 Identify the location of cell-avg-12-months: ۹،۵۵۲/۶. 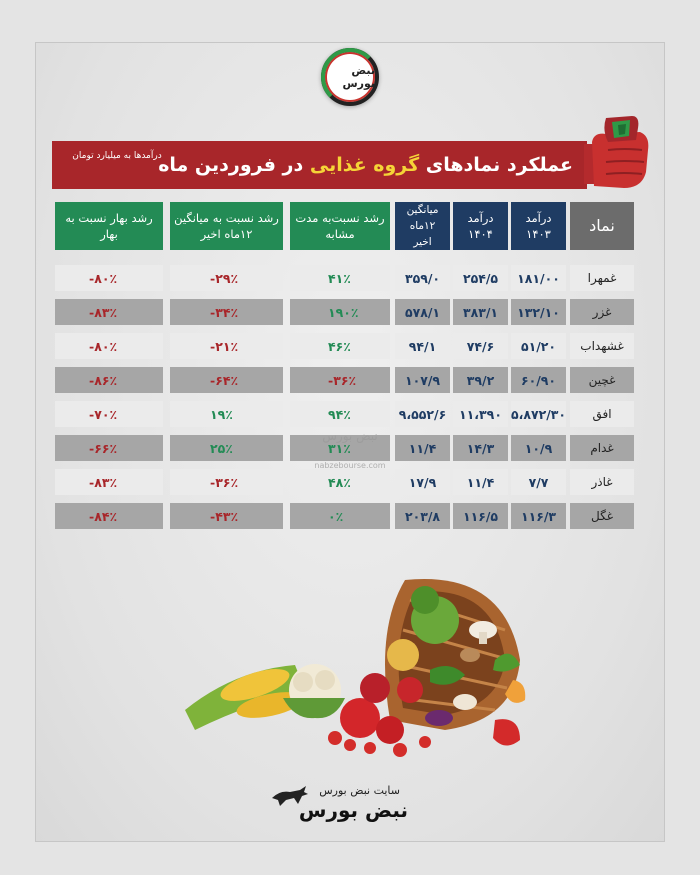
(422, 414).